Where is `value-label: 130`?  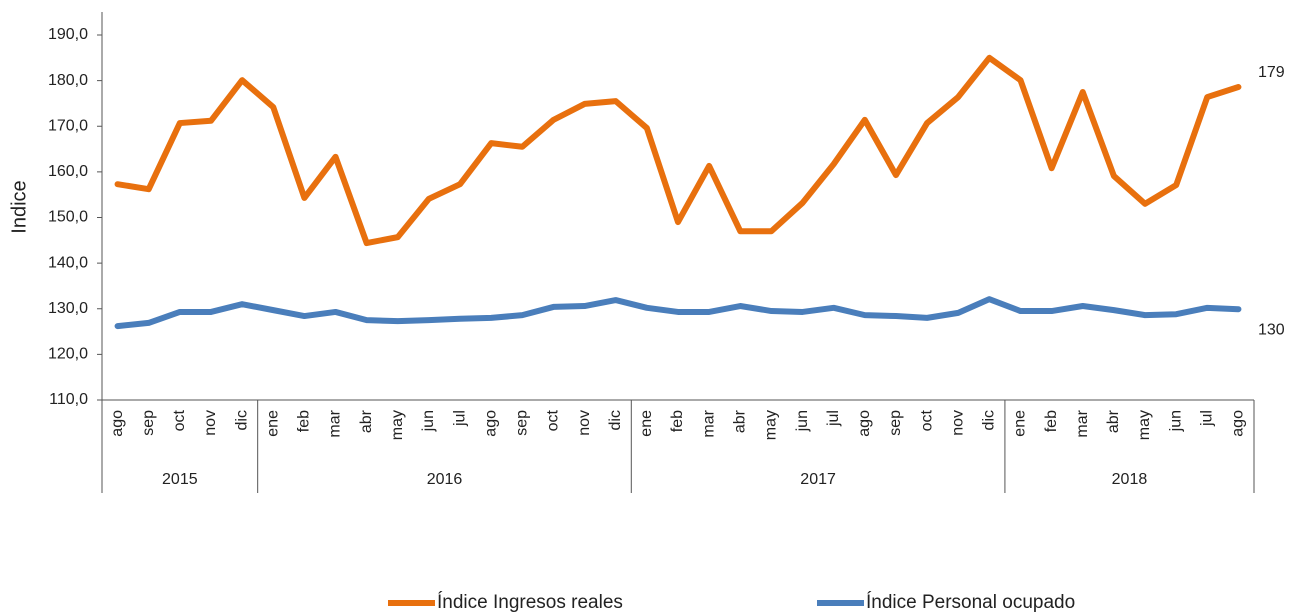
value-label: 130 is located at coordinates (1271, 329).